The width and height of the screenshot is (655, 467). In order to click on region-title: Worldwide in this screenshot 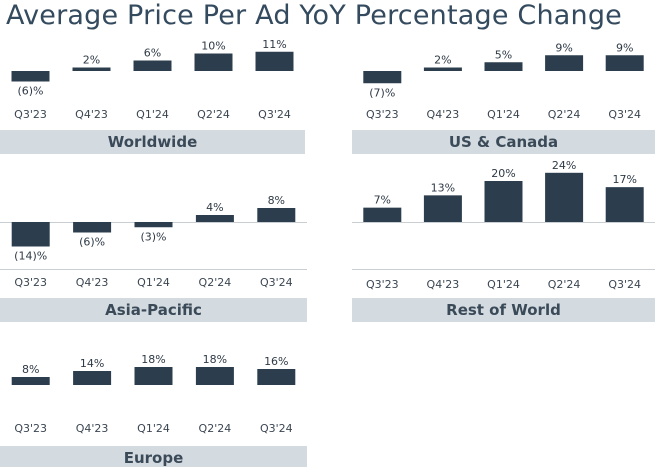, I will do `click(153, 142)`.